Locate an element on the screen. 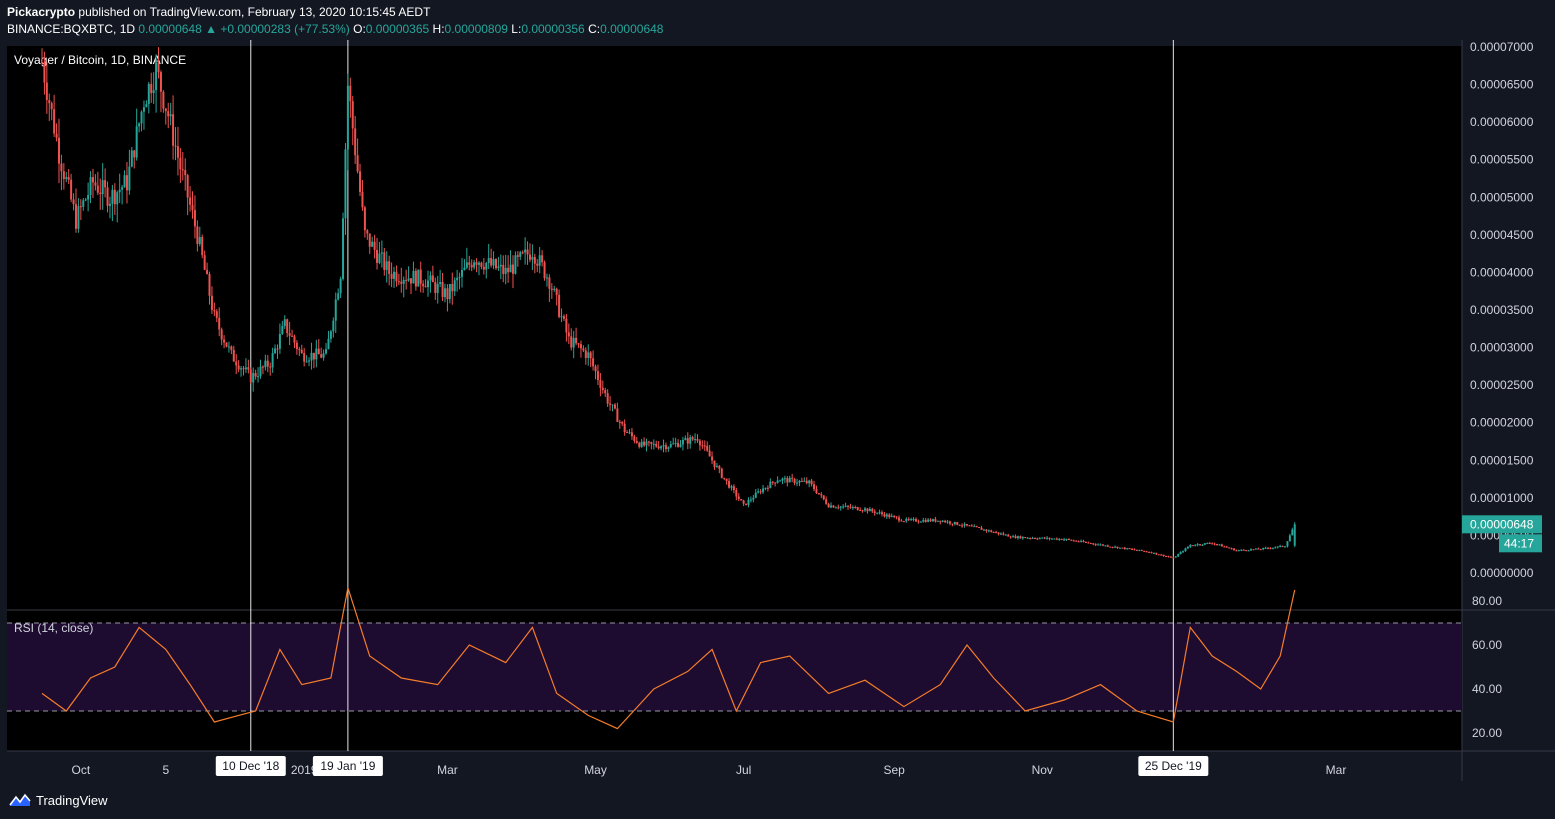 This screenshot has width=1555, height=819. countdown-badge is located at coordinates (1520, 543).